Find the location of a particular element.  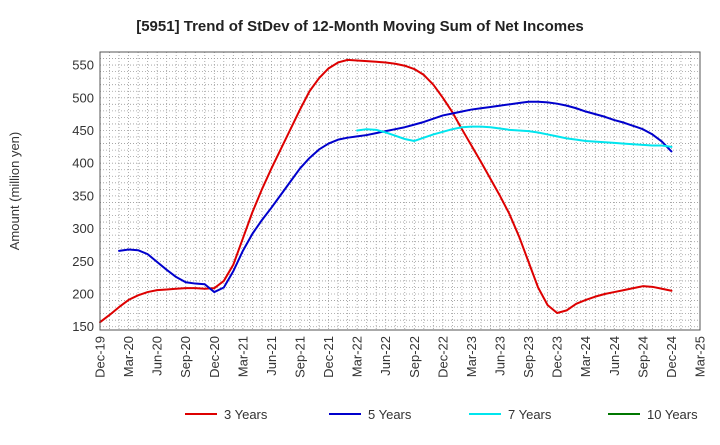

y-tick-label: 400 is located at coordinates (83, 163).